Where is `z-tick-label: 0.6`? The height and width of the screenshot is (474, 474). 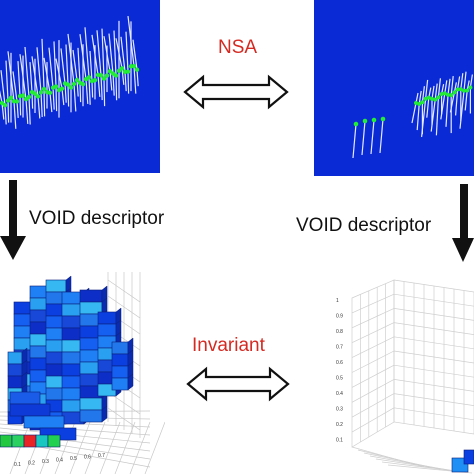
z-tick-label: 0.6 is located at coordinates (339, 363).